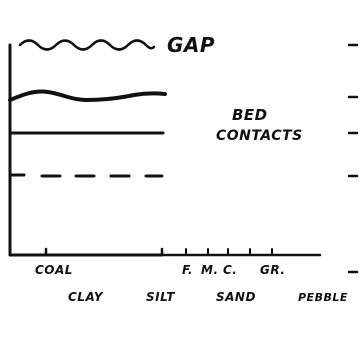 The height and width of the screenshot is (337, 364). What do you see at coordinates (210, 270) in the screenshot?
I see `label-medium: M.` at bounding box center [210, 270].